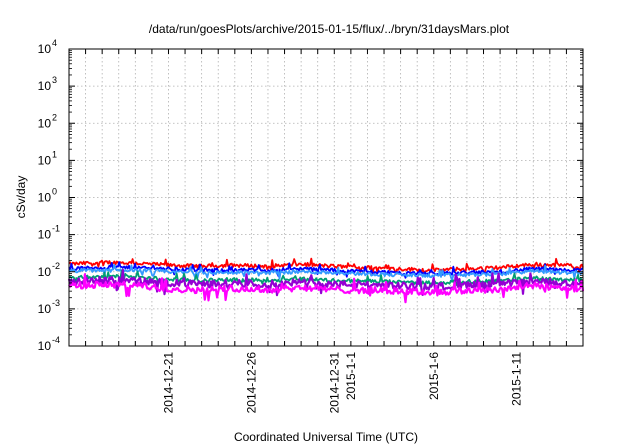 The image size is (640, 448). Describe the element at coordinates (56, 266) in the screenshot. I see `y-tick-label-exponent: -2` at that location.